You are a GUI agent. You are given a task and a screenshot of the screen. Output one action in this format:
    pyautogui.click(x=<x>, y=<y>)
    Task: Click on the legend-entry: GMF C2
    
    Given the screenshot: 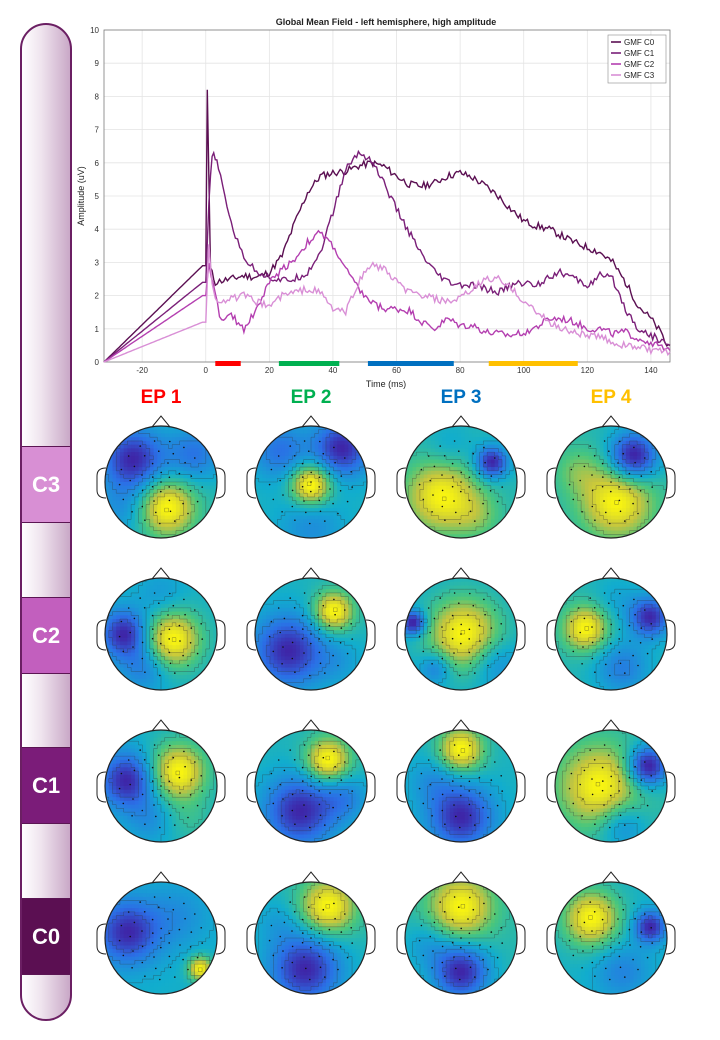 What is the action you would take?
    pyautogui.click(x=639, y=64)
    